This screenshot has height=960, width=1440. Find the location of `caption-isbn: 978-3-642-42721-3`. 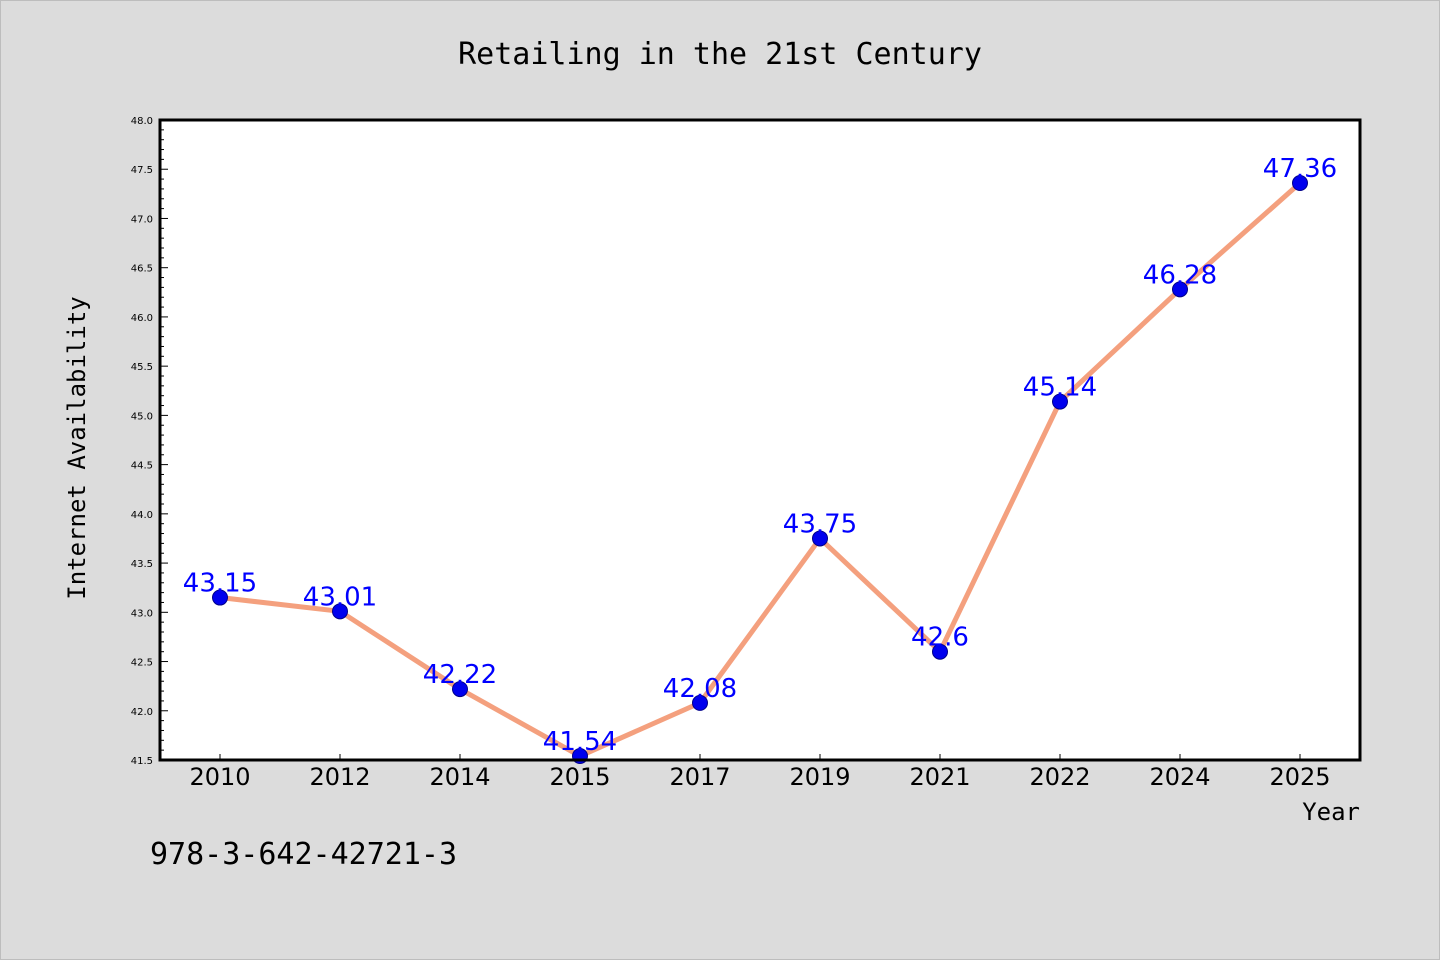

caption-isbn: 978-3-642-42721-3 is located at coordinates (303, 854).